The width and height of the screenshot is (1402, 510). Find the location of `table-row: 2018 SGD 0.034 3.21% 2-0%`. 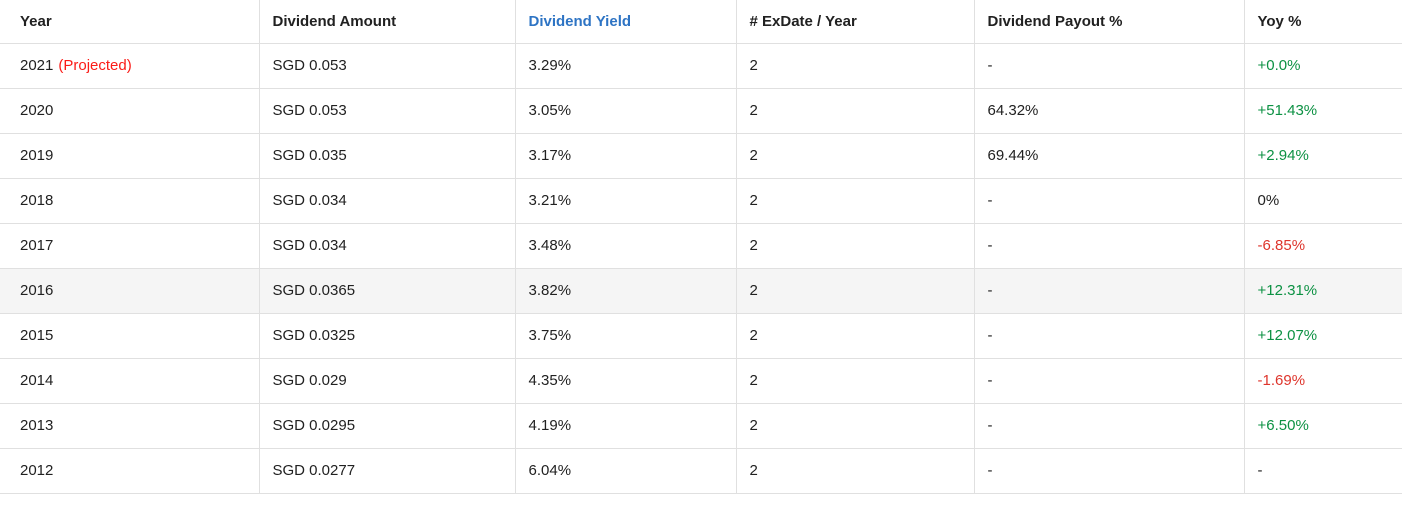

table-row: 2018 SGD 0.034 3.21% 2-0% is located at coordinates (701, 201).